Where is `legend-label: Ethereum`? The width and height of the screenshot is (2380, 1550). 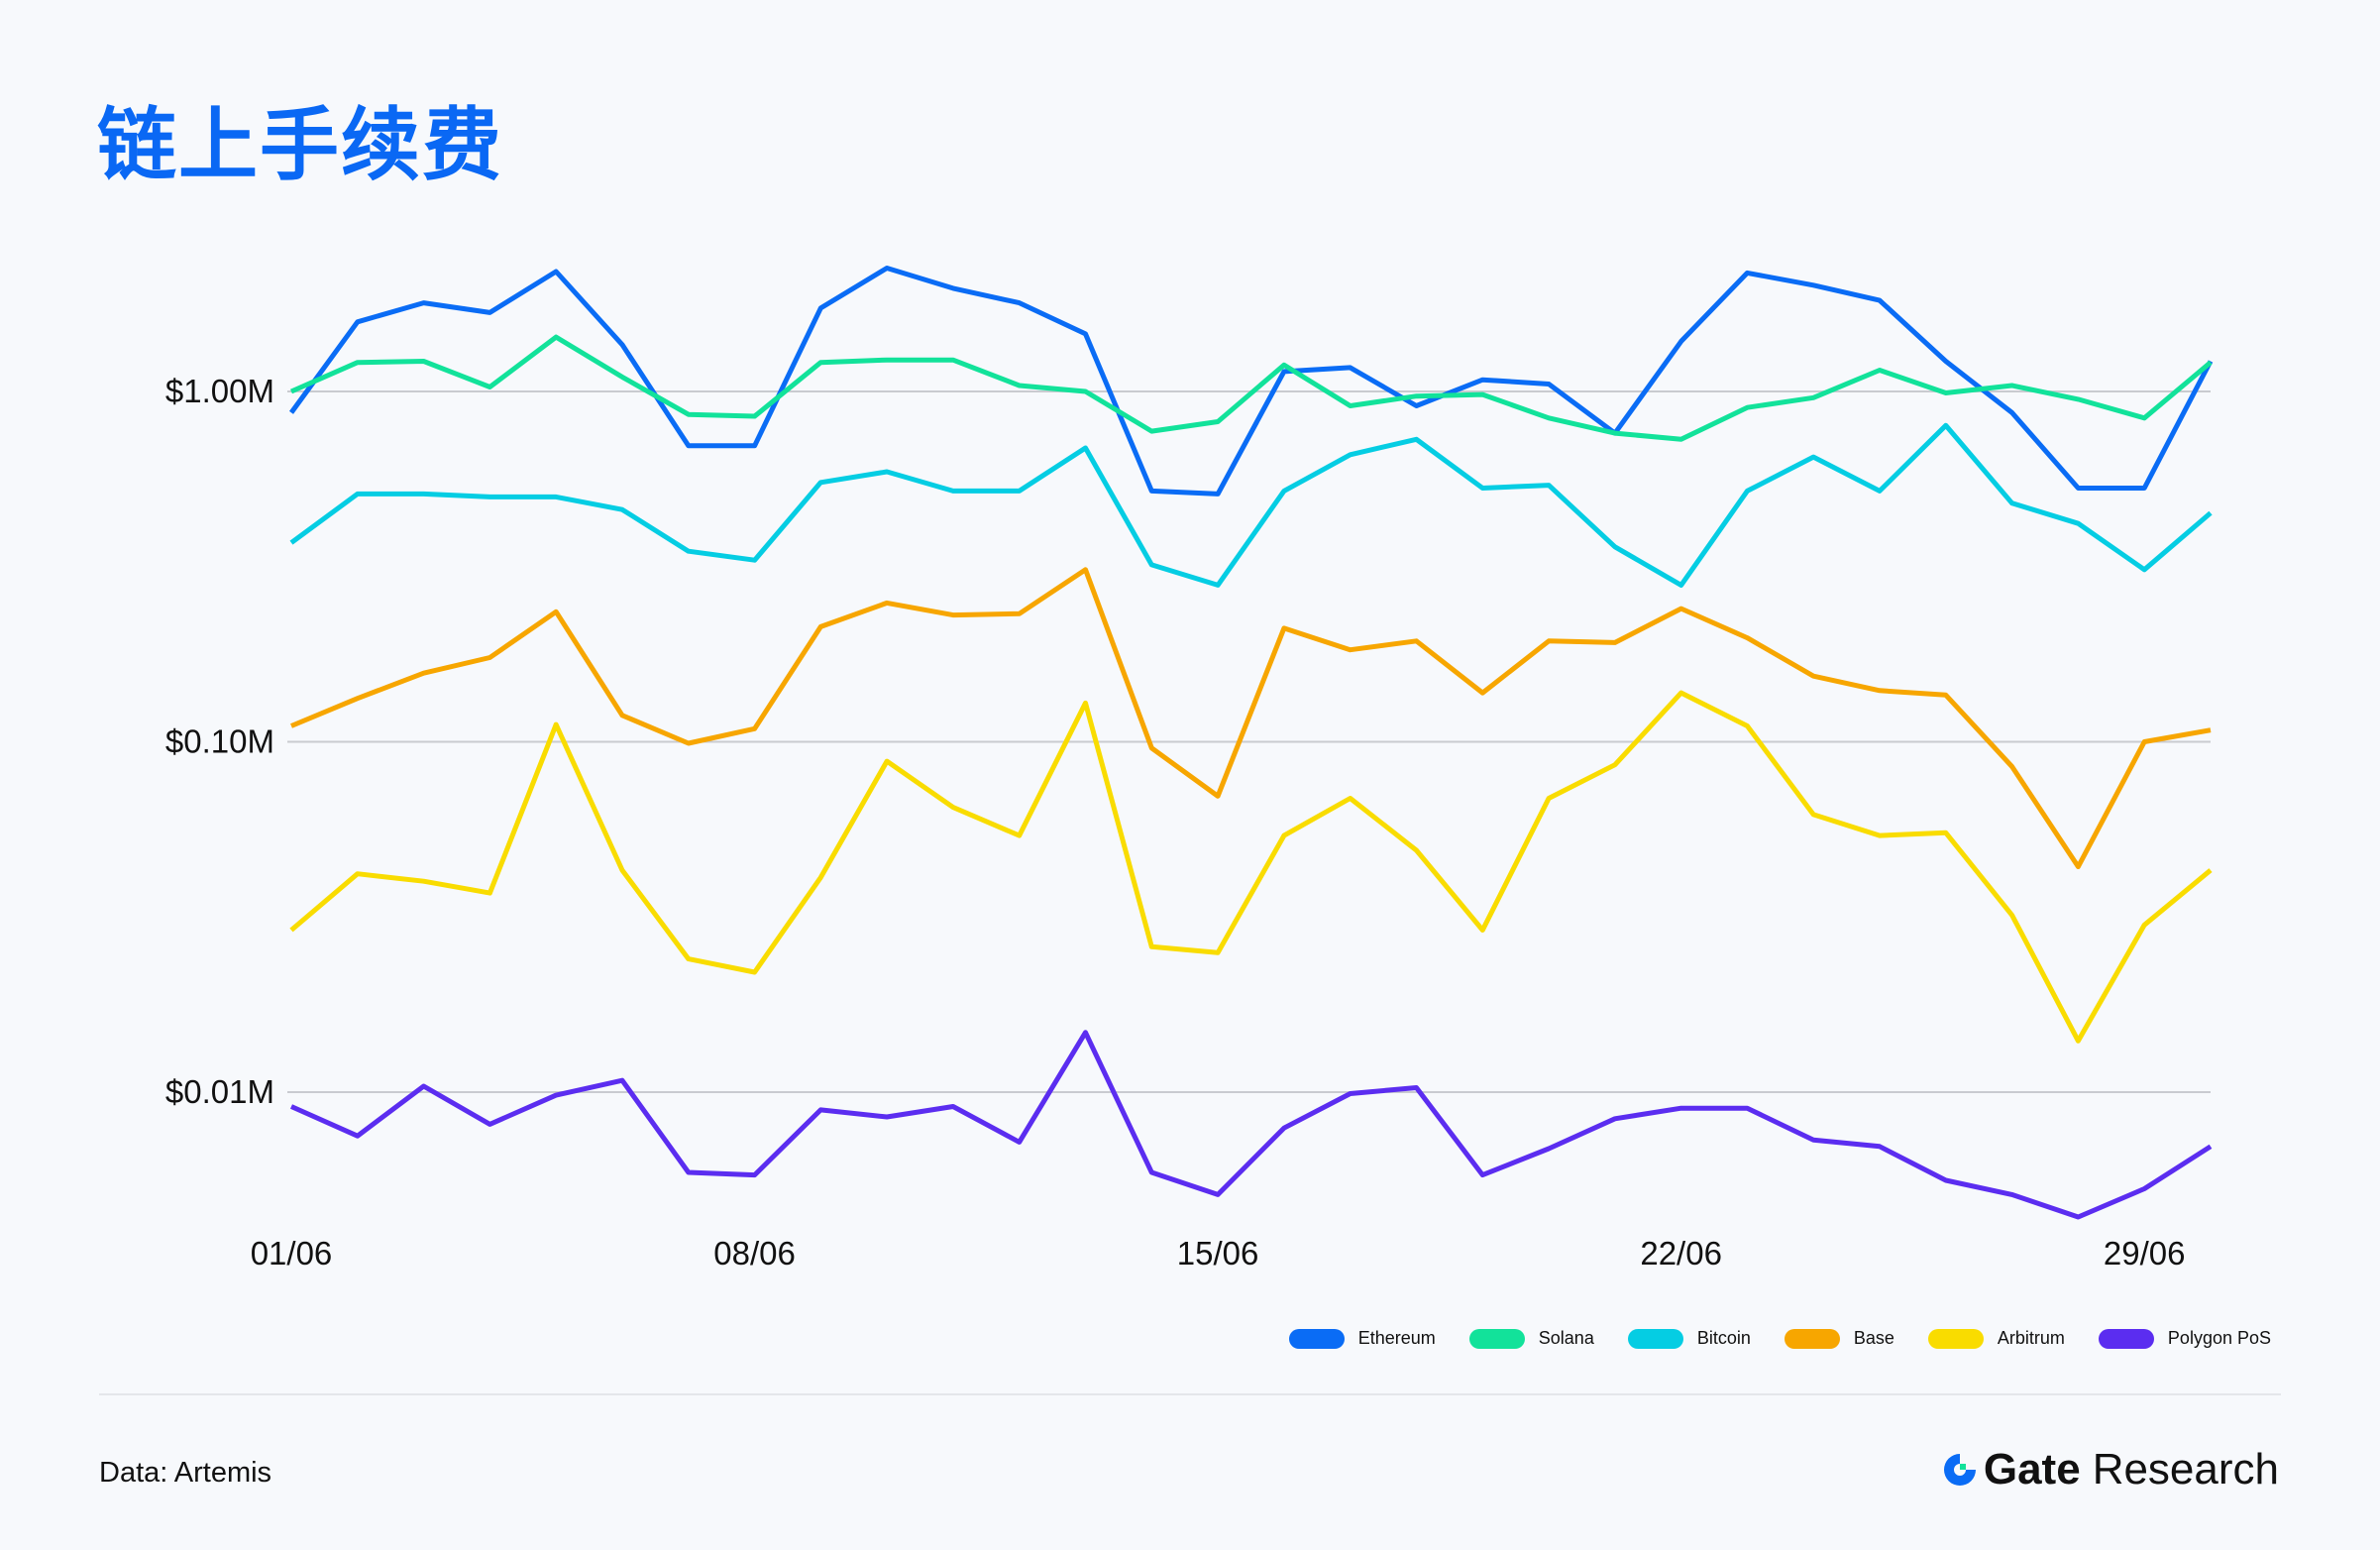
legend-label: Ethereum is located at coordinates (1396, 1338).